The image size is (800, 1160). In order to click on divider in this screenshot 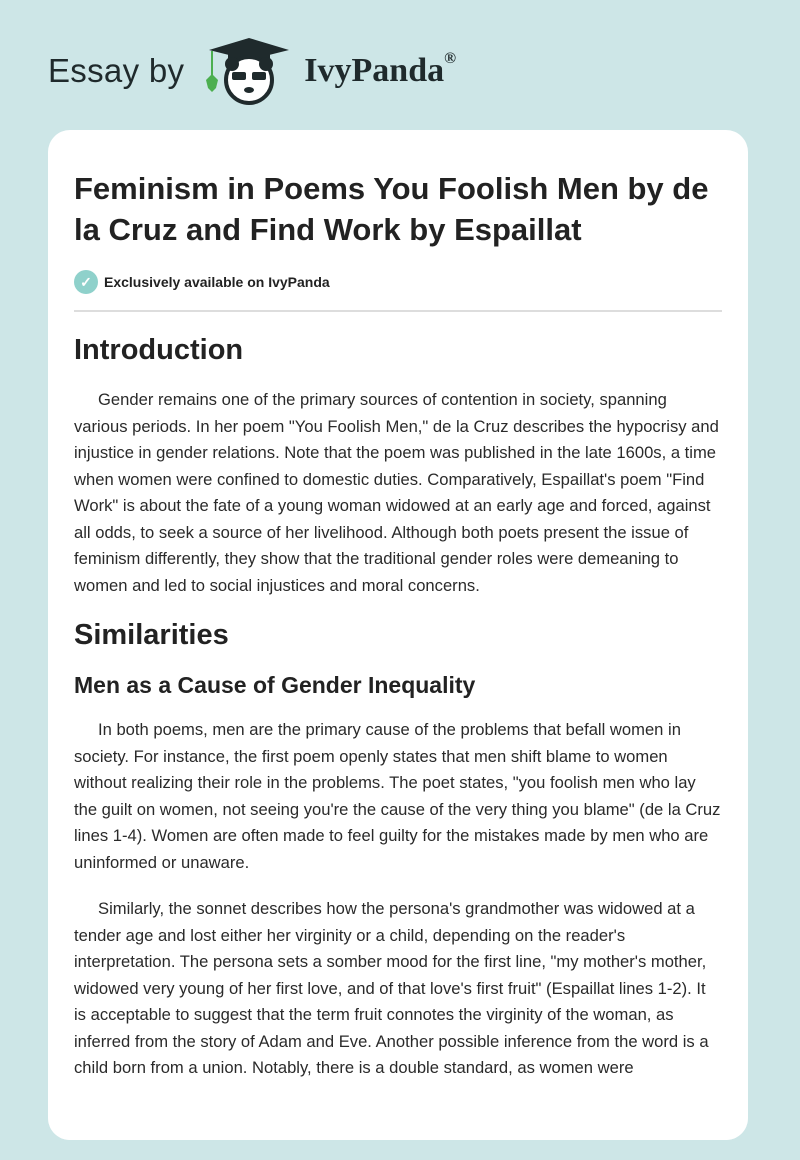, I will do `click(398, 311)`.